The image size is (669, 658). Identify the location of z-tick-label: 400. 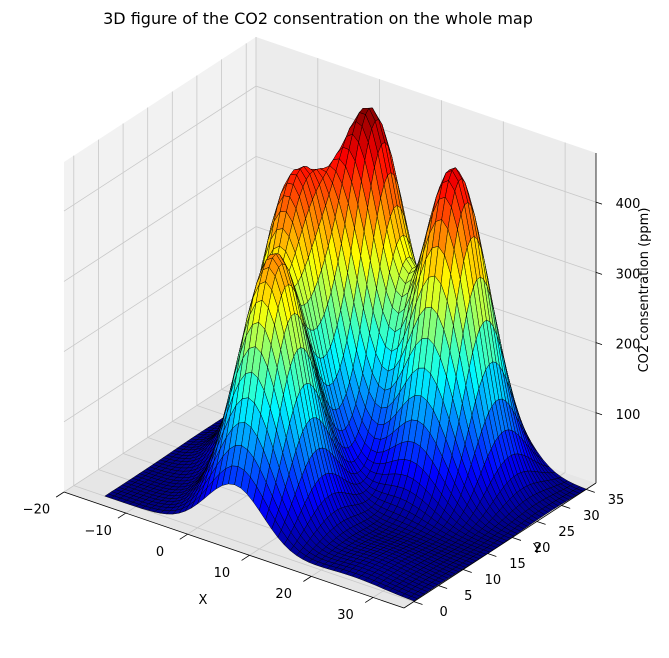
(628, 204).